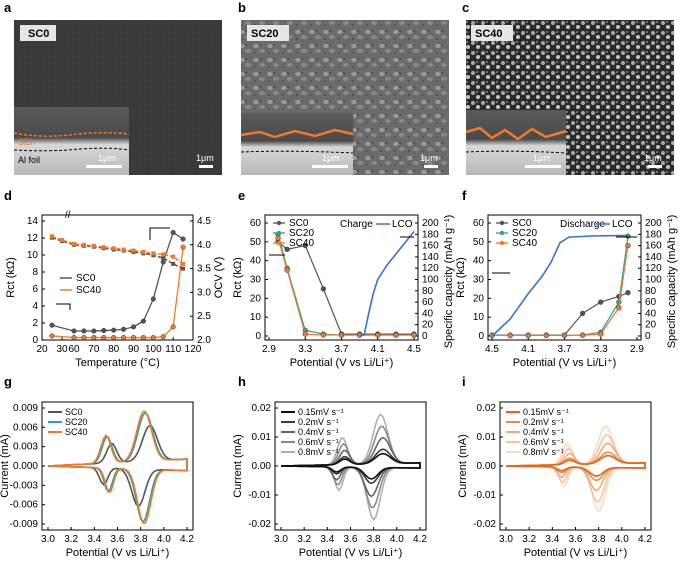 The image size is (685, 564). Describe the element at coordinates (428, 302) in the screenshot. I see `y2-tick-label: 60` at that location.